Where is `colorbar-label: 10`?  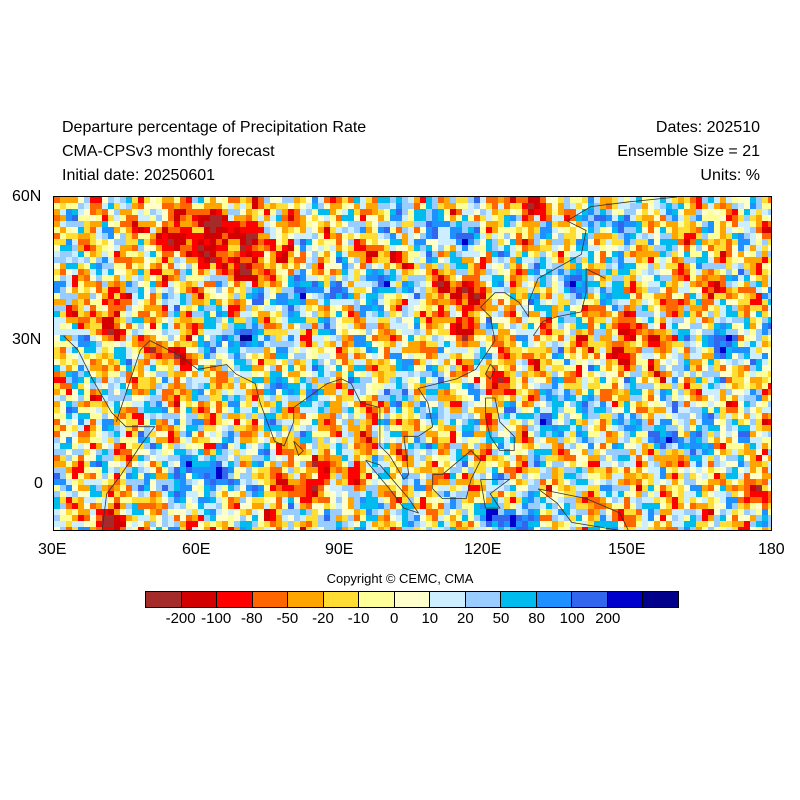
colorbar-label: 10 is located at coordinates (430, 618).